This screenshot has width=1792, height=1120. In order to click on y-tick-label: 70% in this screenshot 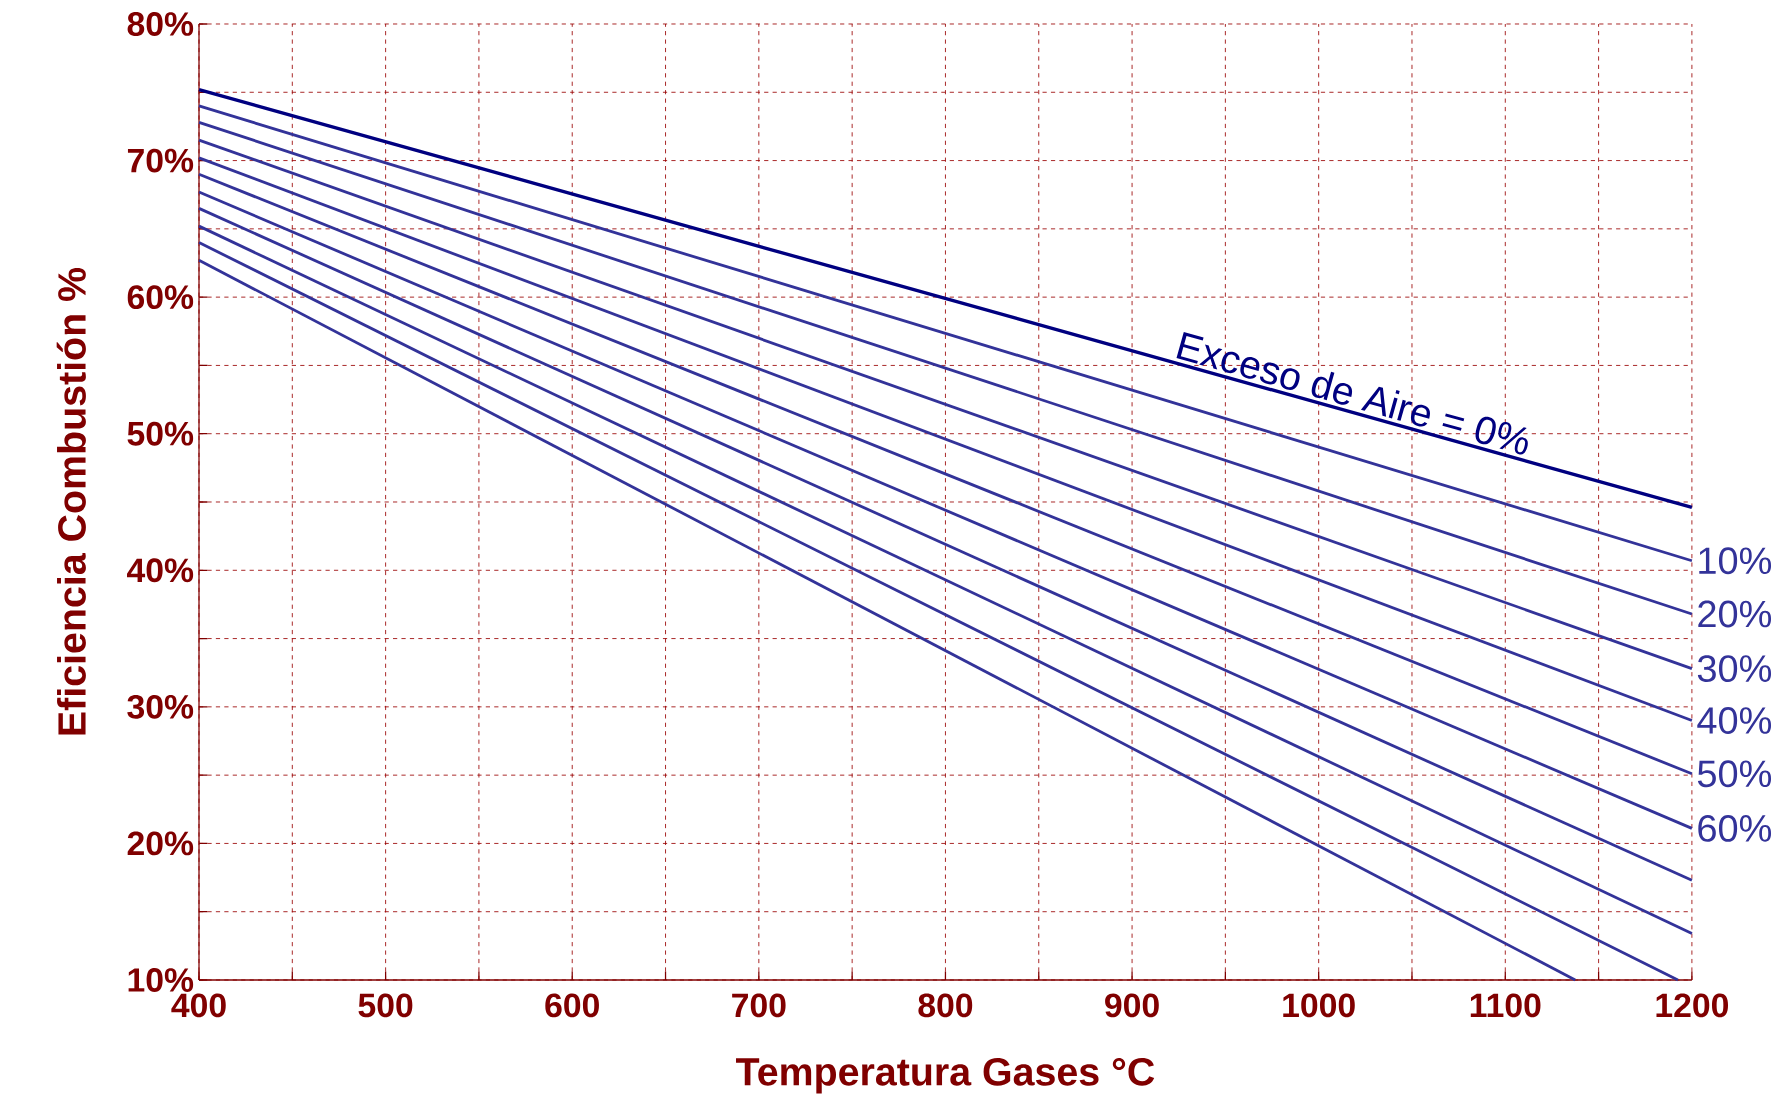, I will do `click(160, 160)`.